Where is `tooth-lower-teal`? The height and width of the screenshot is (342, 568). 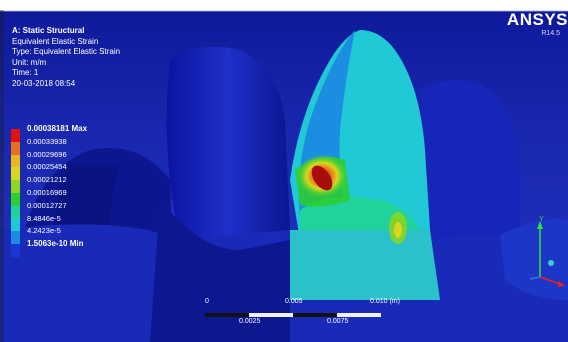 tooth-lower-teal is located at coordinates (365, 265).